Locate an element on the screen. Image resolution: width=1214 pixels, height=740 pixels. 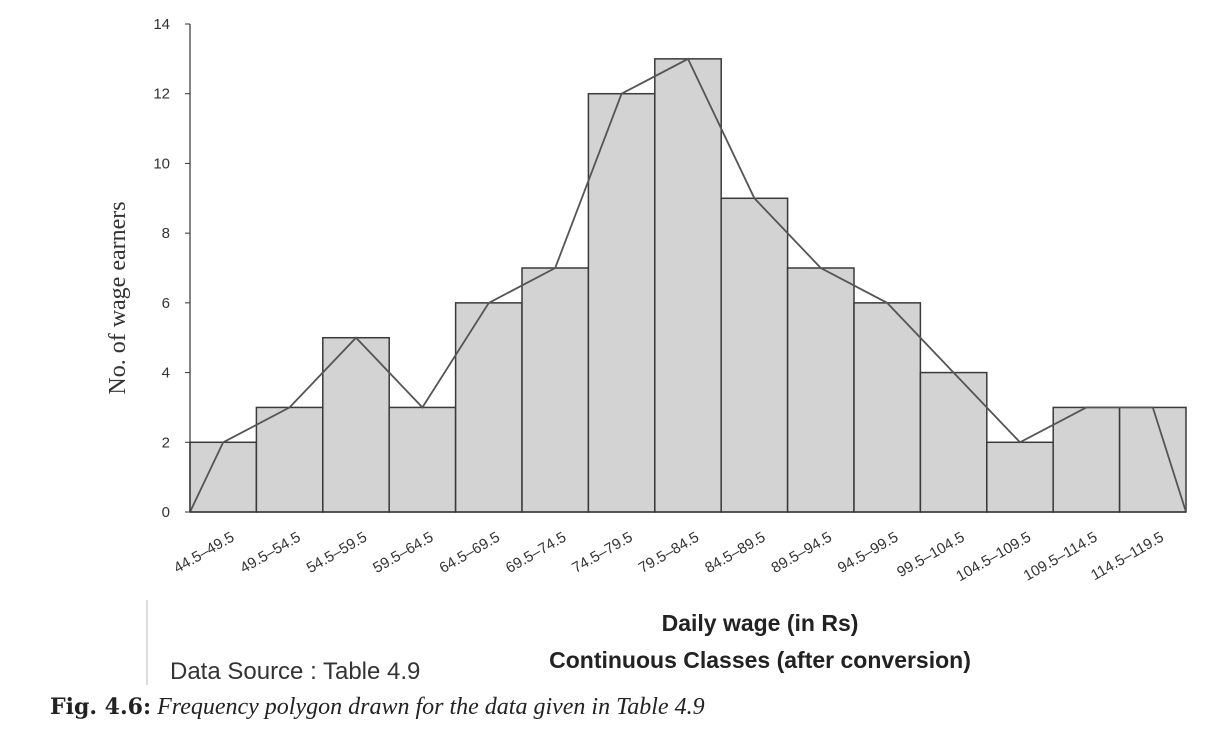
y-axis-label: No. of wage earners is located at coordinates (118, 297).